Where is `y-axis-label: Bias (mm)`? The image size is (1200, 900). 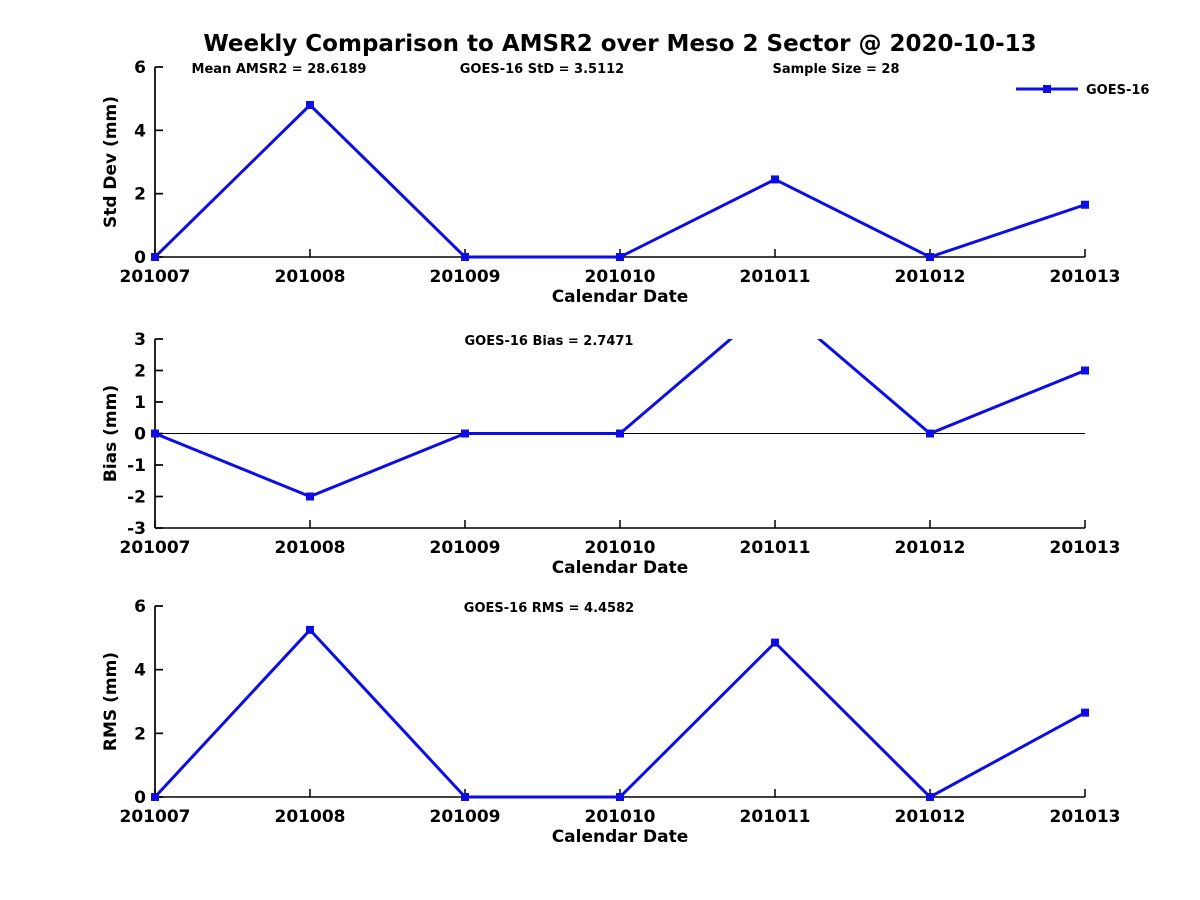
y-axis-label: Bias (mm) is located at coordinates (111, 433).